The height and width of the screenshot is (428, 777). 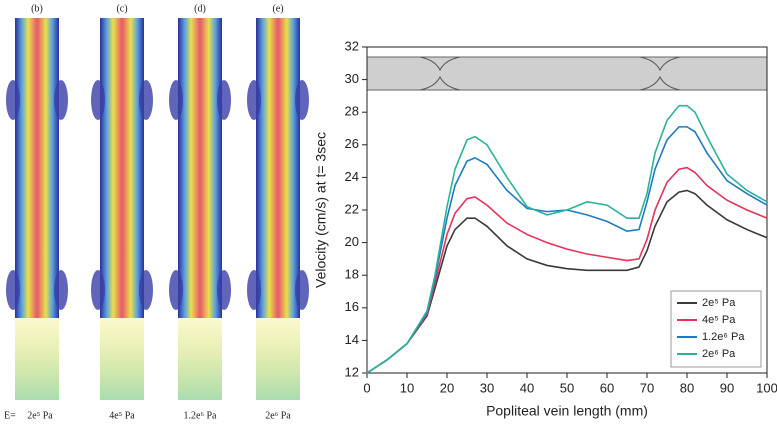 I want to click on panel-caption: 2e⁵ Pa, so click(x=40, y=415).